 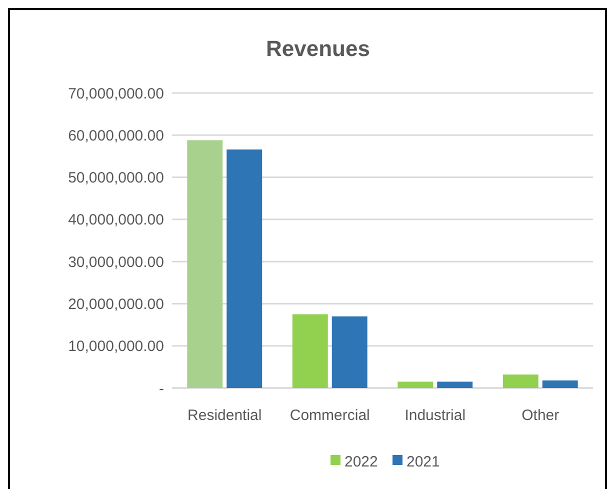 I want to click on chart-title: Revenues, so click(x=318, y=48).